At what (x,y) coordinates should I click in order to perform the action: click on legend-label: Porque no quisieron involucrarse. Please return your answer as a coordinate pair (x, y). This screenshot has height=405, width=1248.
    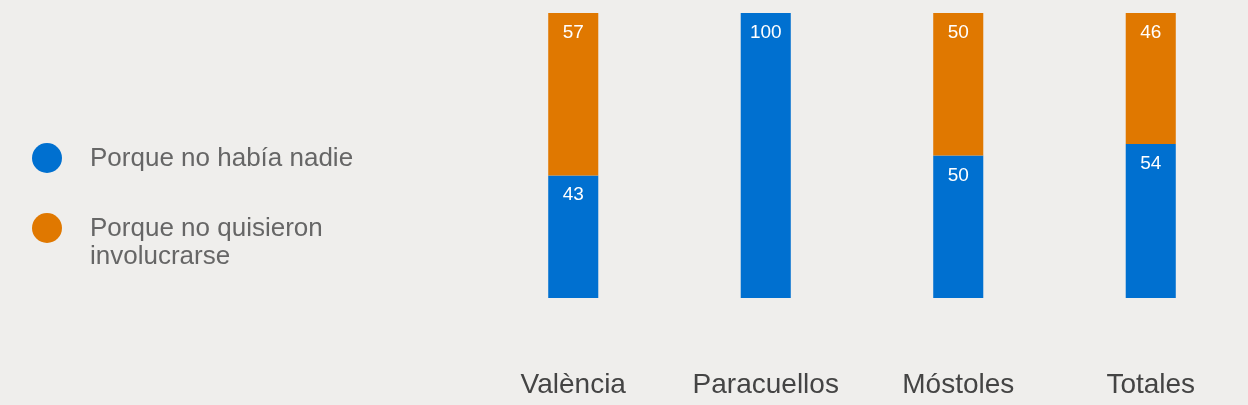
    Looking at the image, I should click on (206, 241).